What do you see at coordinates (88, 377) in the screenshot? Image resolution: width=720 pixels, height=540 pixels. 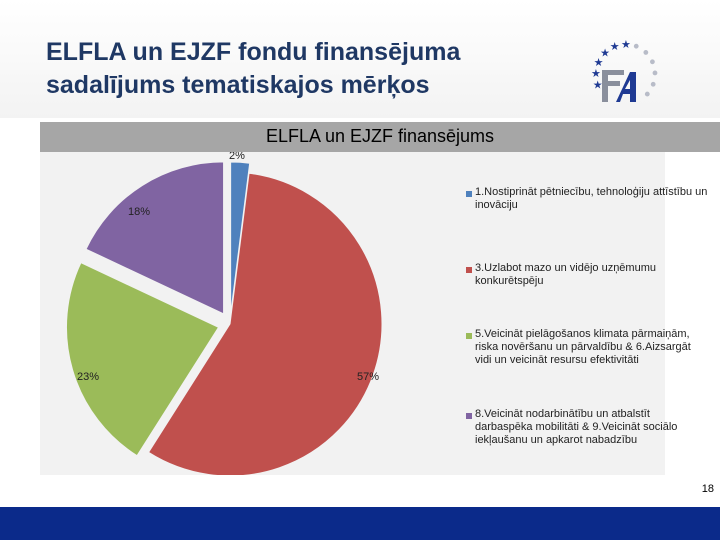 I see `data-label-3: 23%` at bounding box center [88, 377].